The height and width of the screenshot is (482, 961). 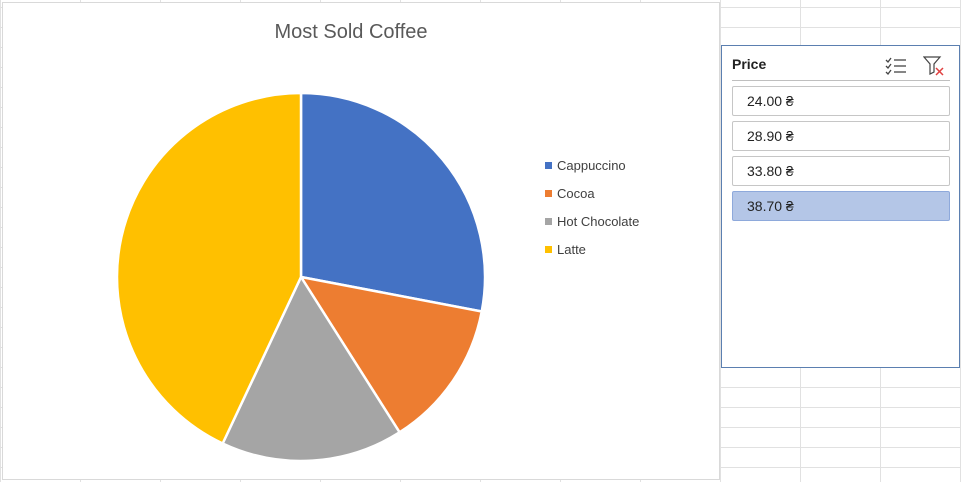 I want to click on chart-legend: Cappuccino Cocoa Hot Chocolate Latte, so click(x=592, y=207).